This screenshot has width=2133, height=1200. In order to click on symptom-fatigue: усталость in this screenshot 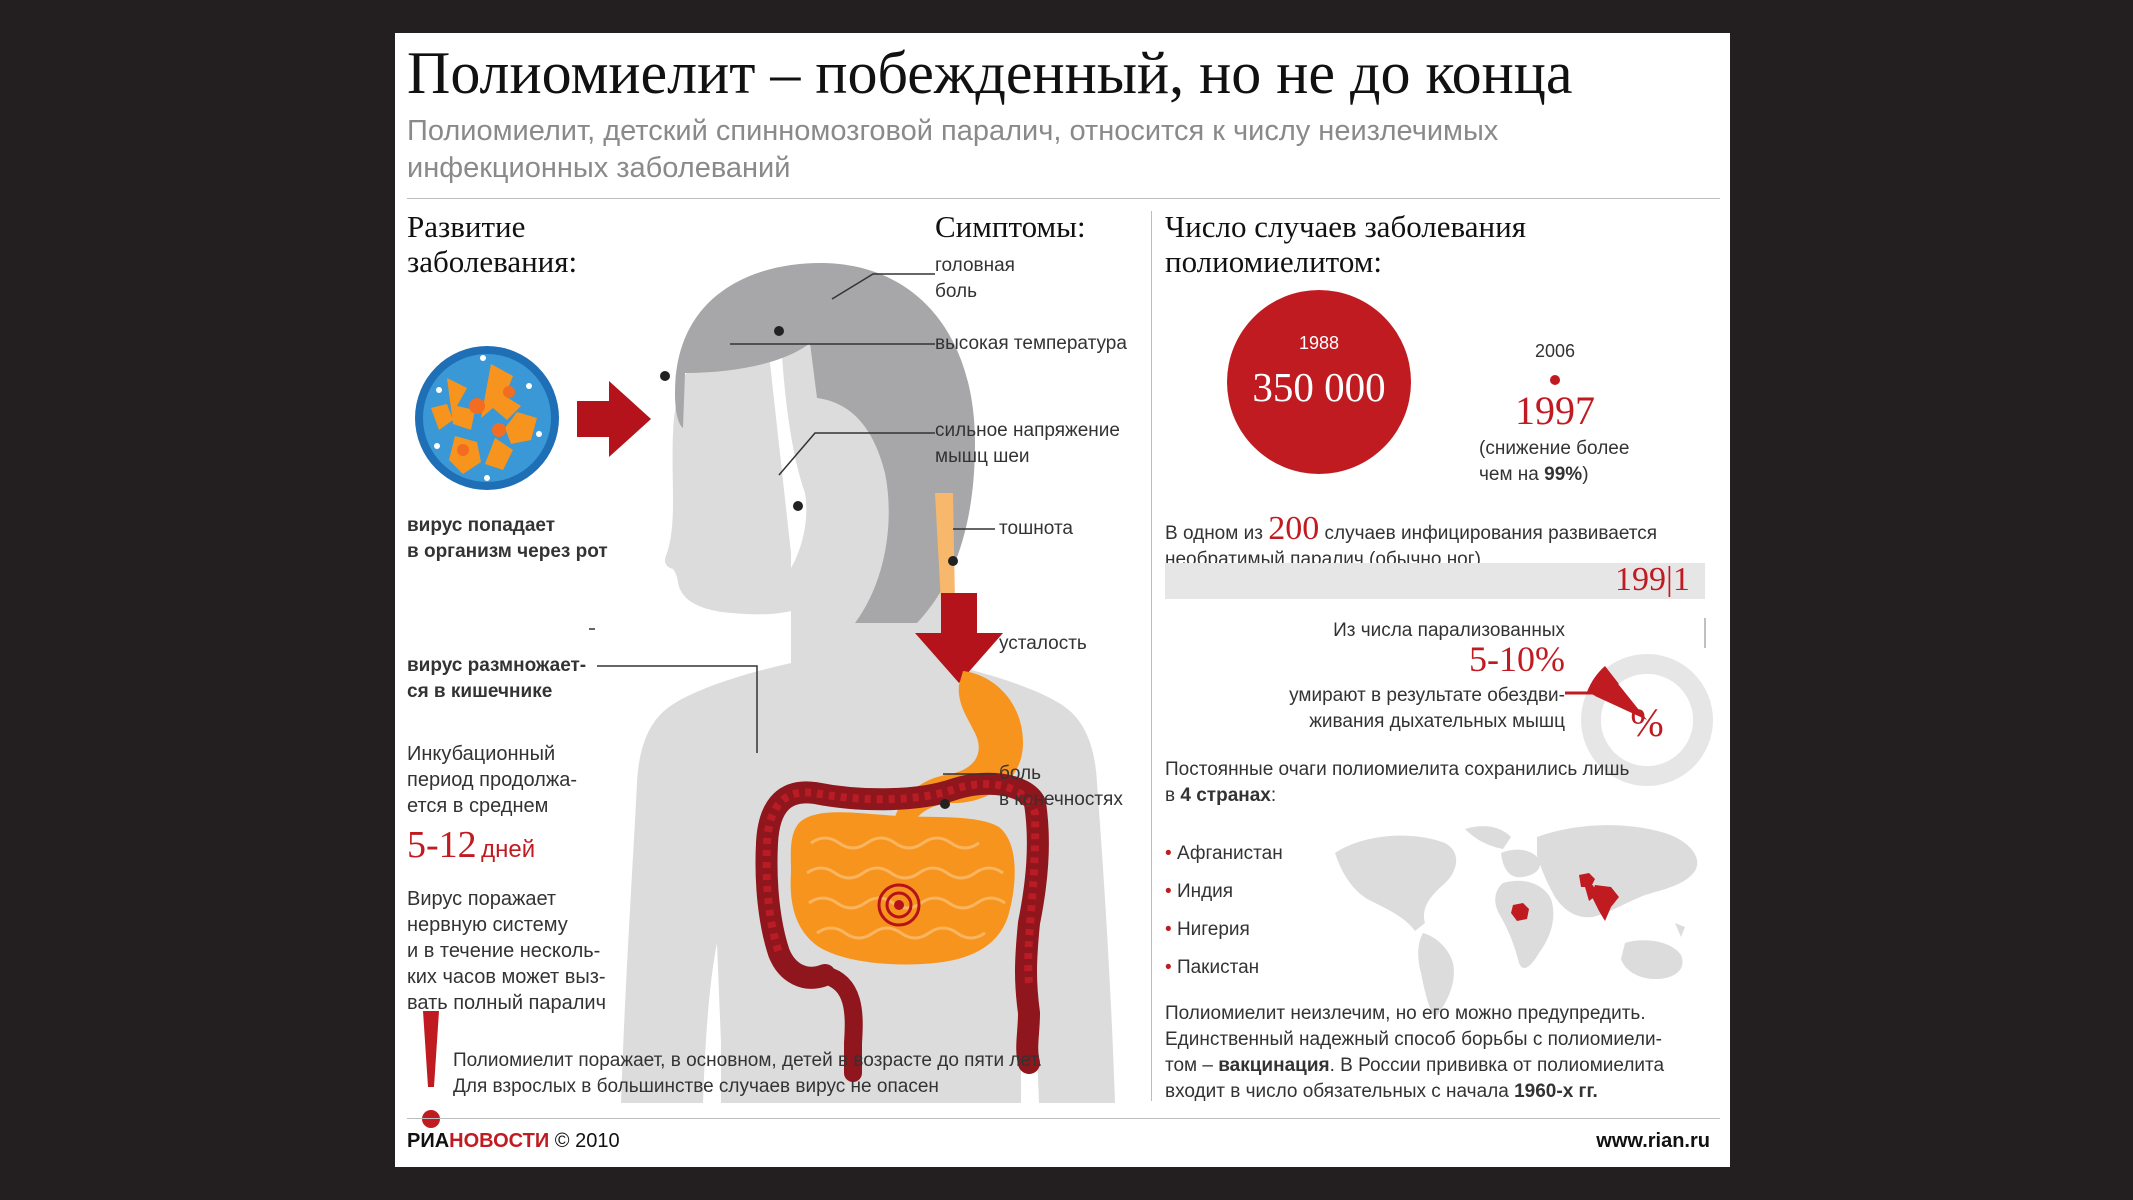, I will do `click(1043, 643)`.